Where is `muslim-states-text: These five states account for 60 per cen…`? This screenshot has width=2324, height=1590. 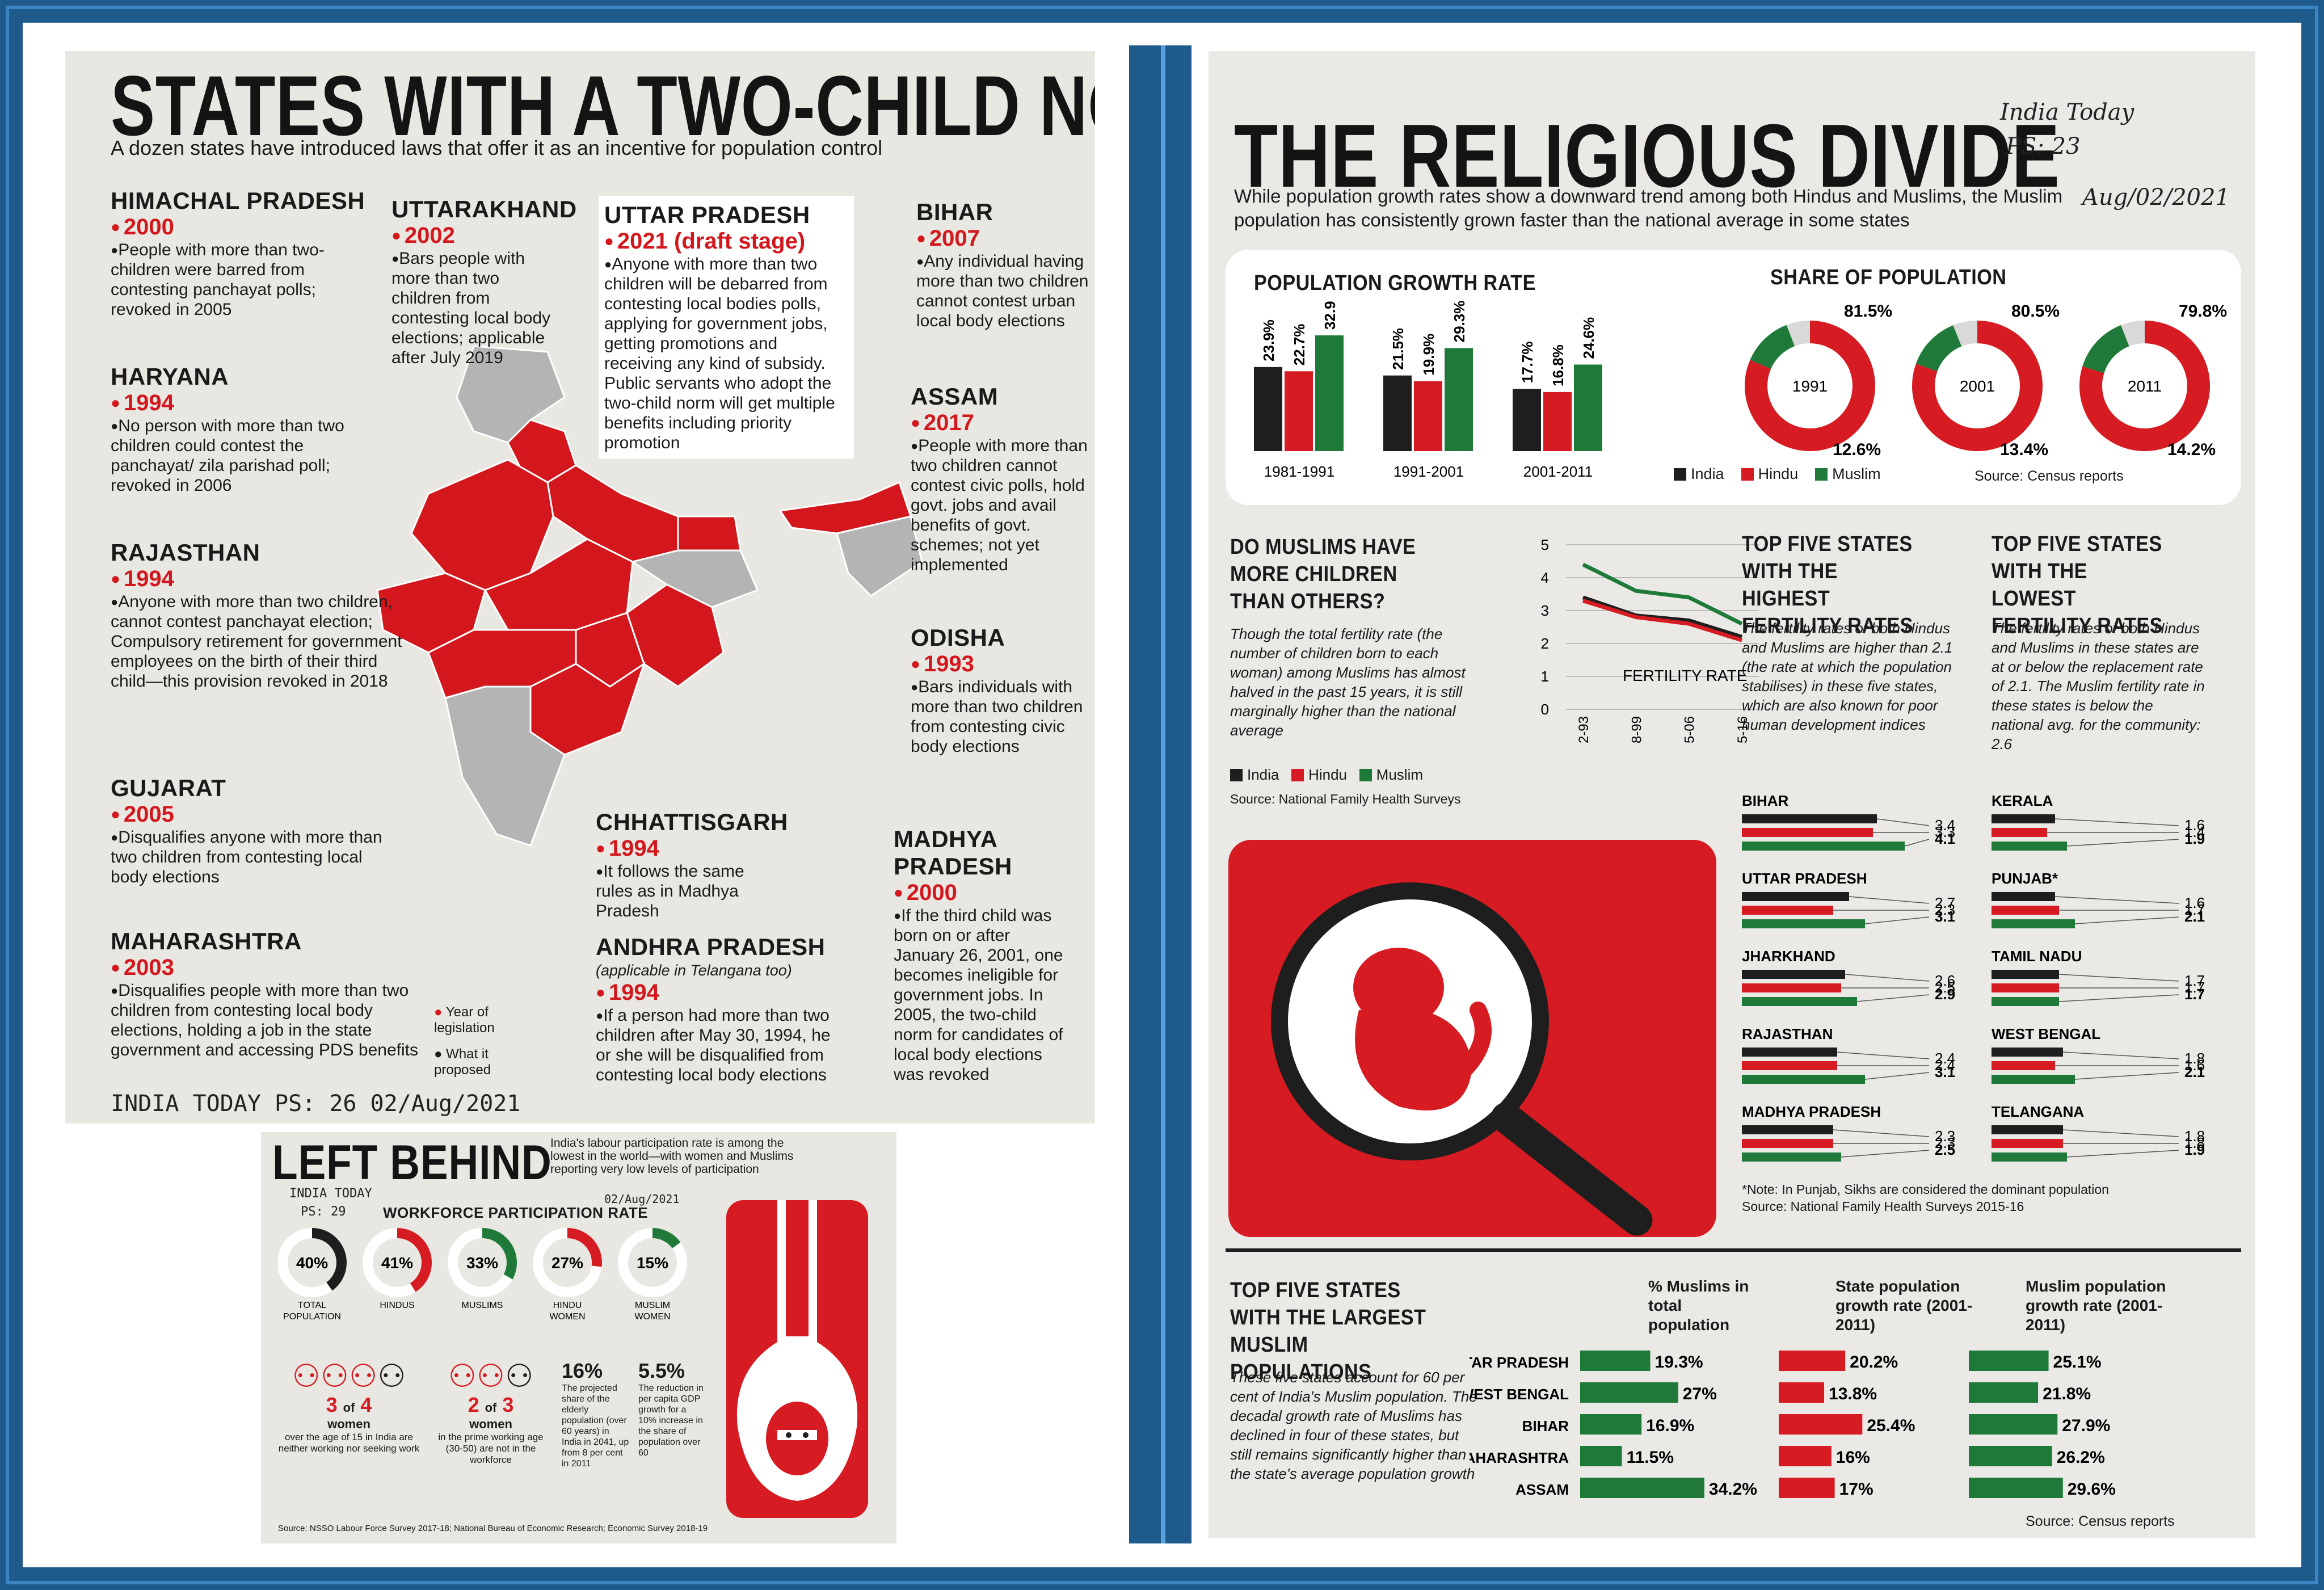
muslim-states-text: These five states account for 60 per cen… is located at coordinates (1353, 1425).